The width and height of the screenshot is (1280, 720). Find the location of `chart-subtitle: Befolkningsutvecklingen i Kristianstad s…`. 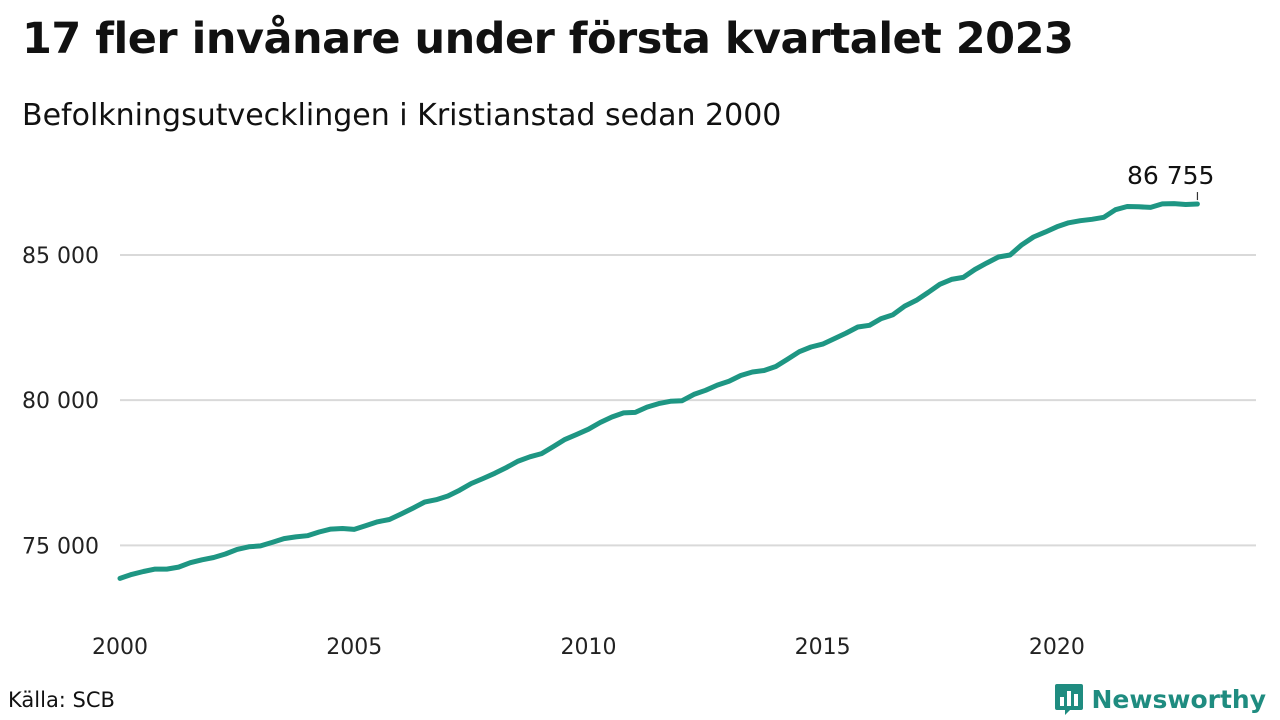

chart-subtitle: Befolkningsutvecklingen i Kristianstad s… is located at coordinates (402, 115).